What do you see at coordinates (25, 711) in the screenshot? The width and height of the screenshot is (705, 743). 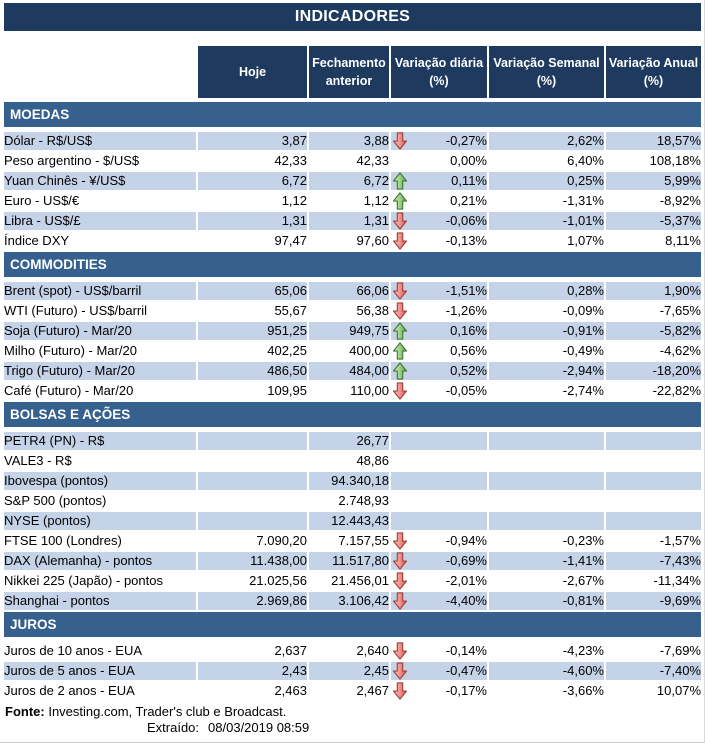 I see `source-label: Fonte:` at bounding box center [25, 711].